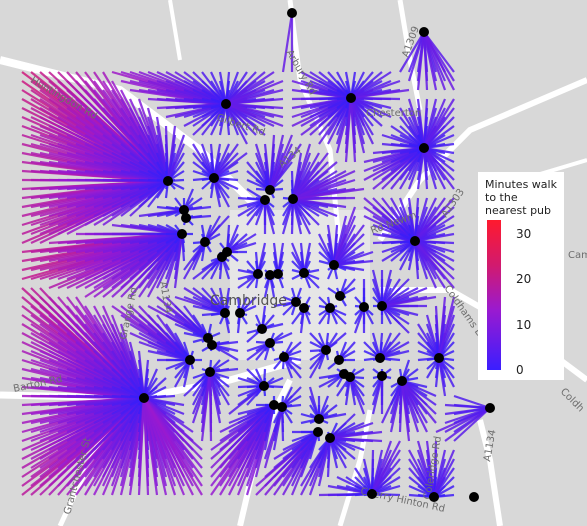 This screenshot has height=526, width=587. I want to click on chesterton-label: Chesterton, so click(393, 113).